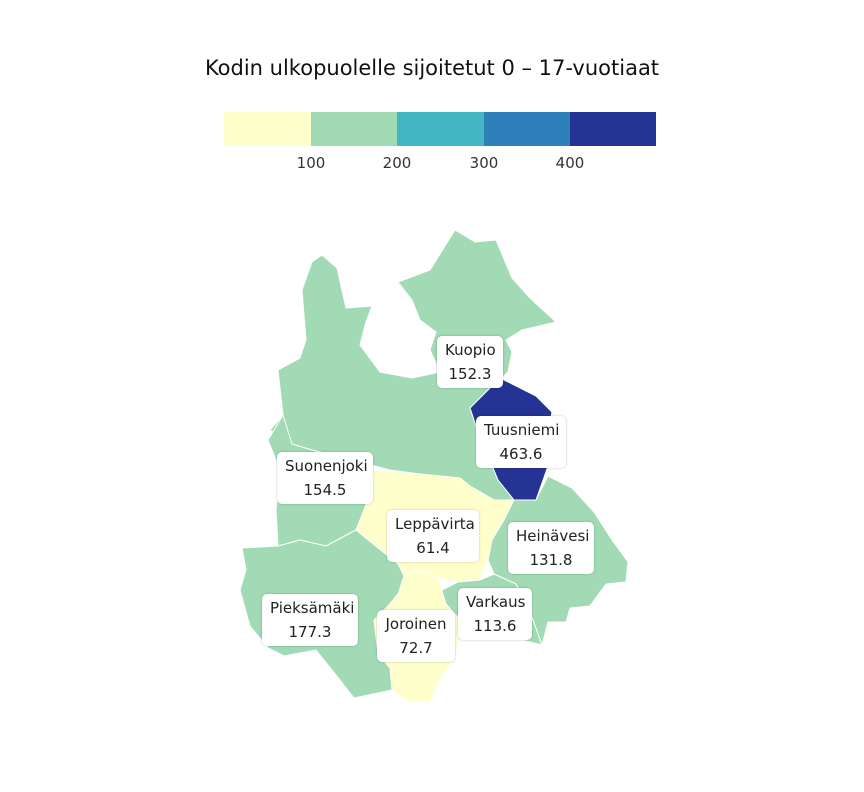 The width and height of the screenshot is (864, 792). Describe the element at coordinates (522, 430) in the screenshot. I see `label-tuusniemi-name: Tuusniemi` at that location.